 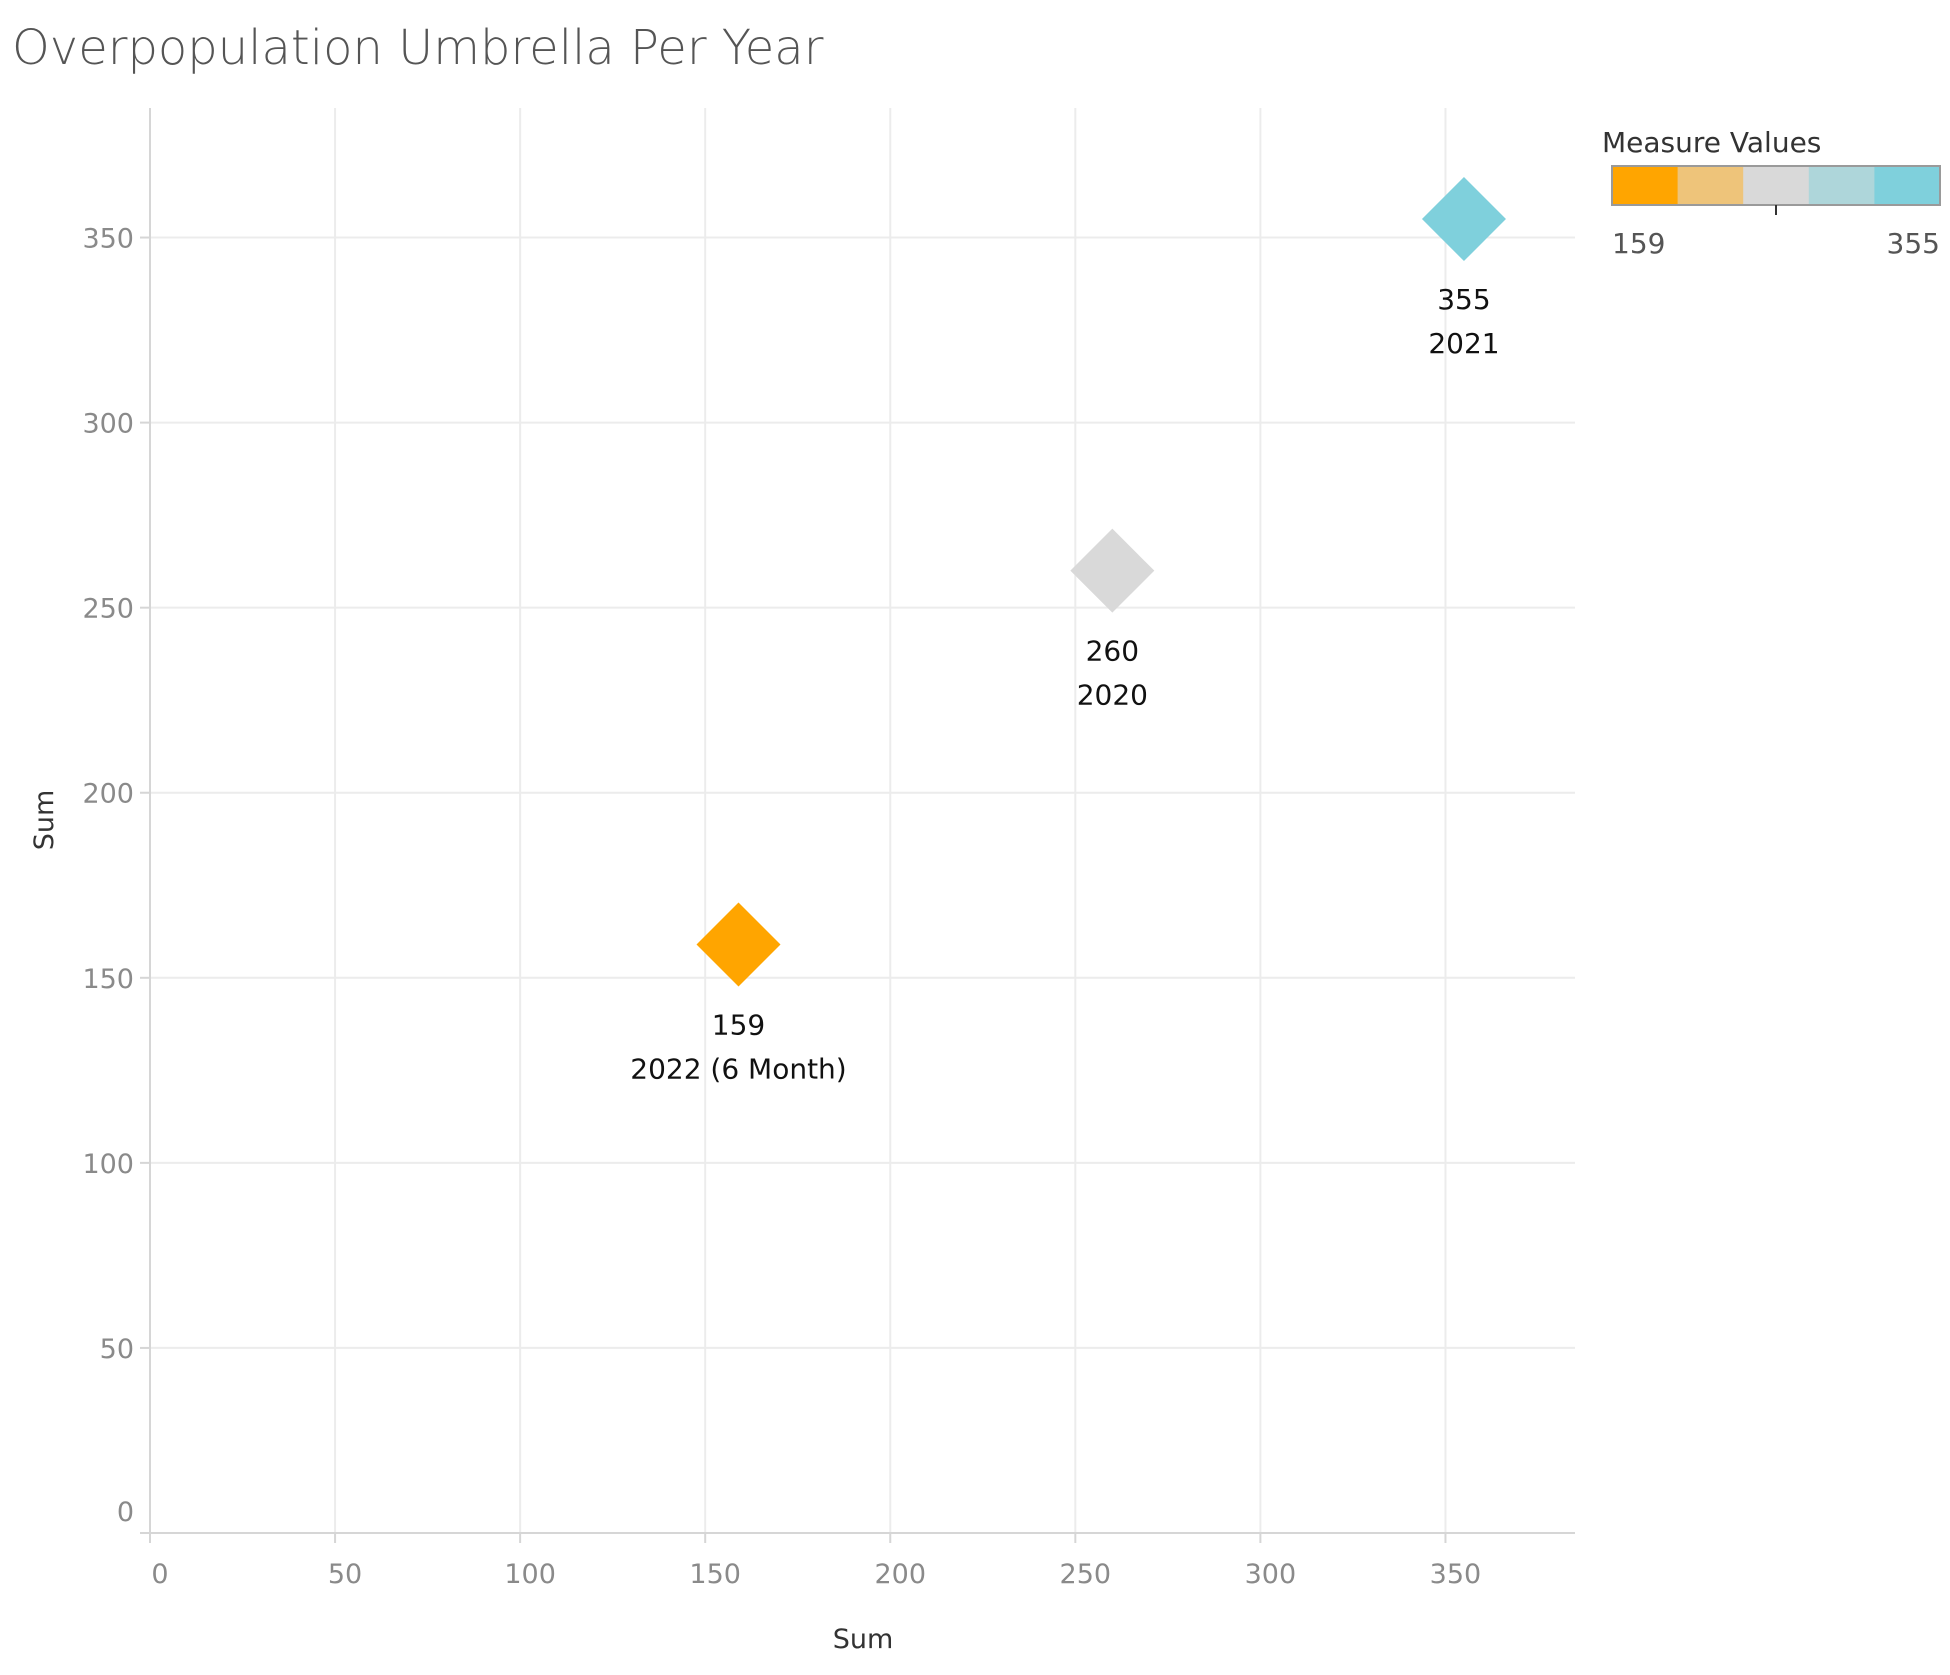 What do you see at coordinates (418, 48) in the screenshot?
I see `chart-title: Overpopulation Umbrella Per Year` at bounding box center [418, 48].